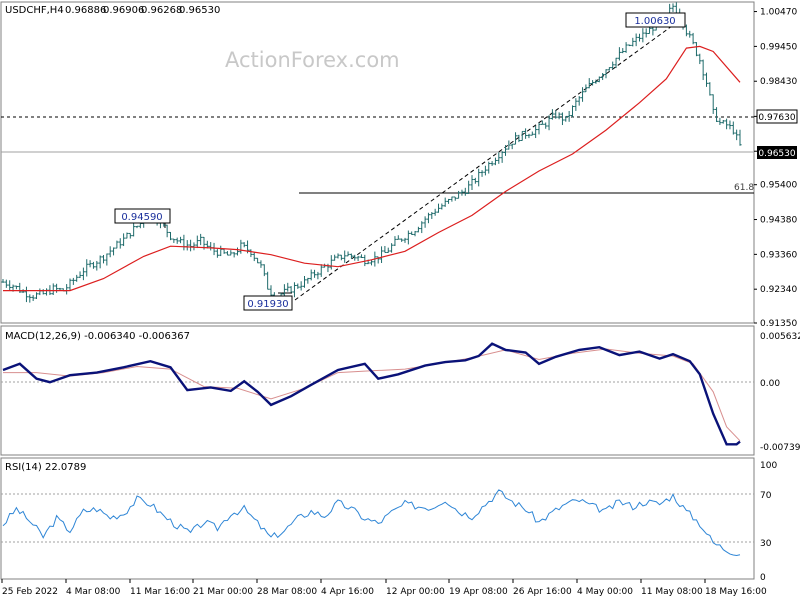 Image resolution: width=800 pixels, height=604 pixels. What do you see at coordinates (223, 592) in the screenshot?
I see `time-tick-label: 21 Mar 00:00` at bounding box center [223, 592].